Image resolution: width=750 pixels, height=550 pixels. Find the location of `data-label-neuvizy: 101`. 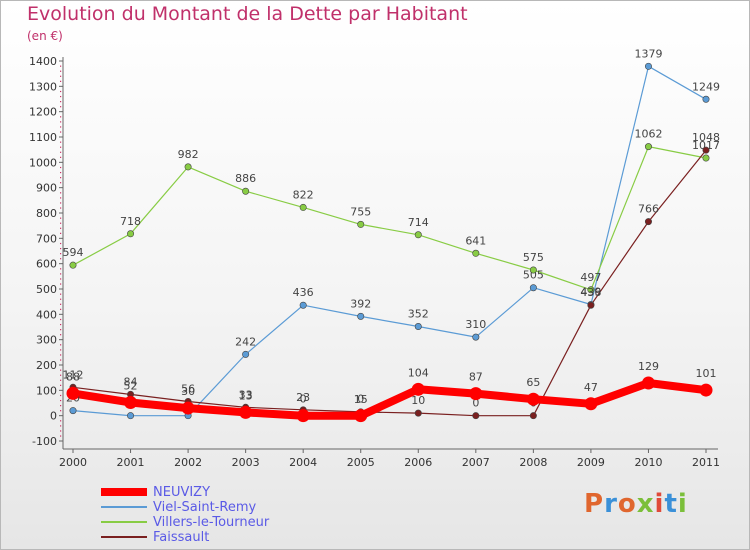

data-label-neuvizy: 101 is located at coordinates (706, 373).